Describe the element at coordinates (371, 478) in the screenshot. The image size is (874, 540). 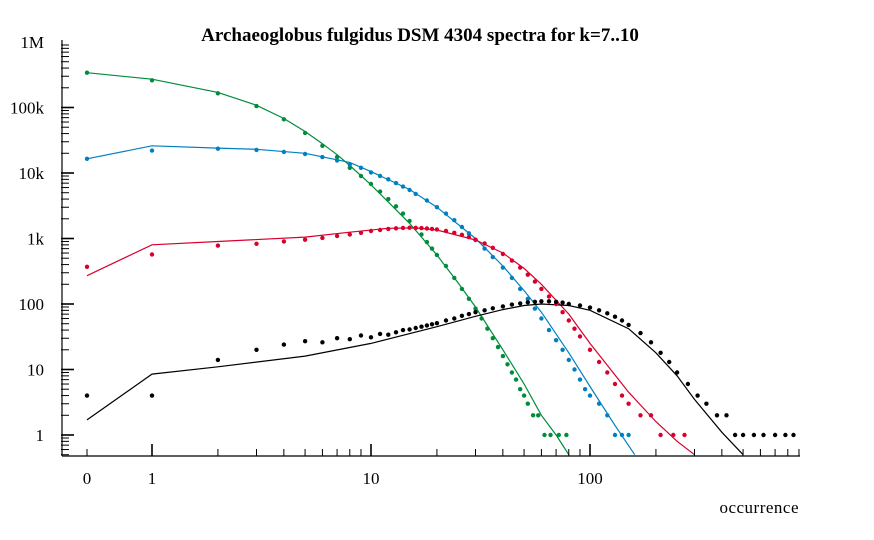
I see `x-tick-label: 10` at that location.